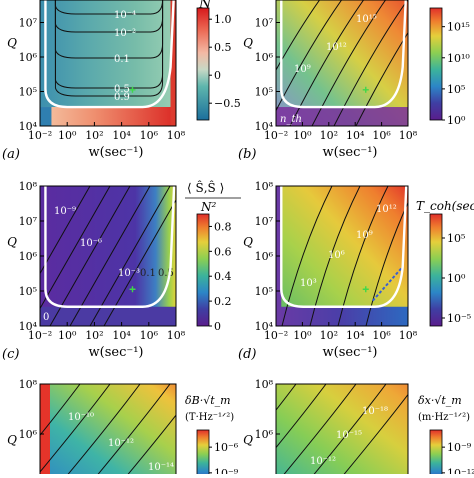 The height and width of the screenshot is (478, 474). What do you see at coordinates (308, 283) in the screenshot?
I see `contour-label: 10³` at bounding box center [308, 283].